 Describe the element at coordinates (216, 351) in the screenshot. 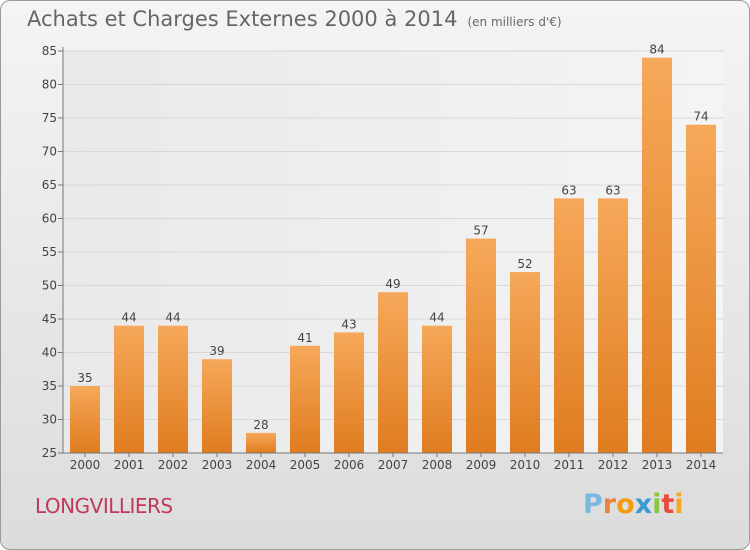

I see `data-label: 39` at that location.